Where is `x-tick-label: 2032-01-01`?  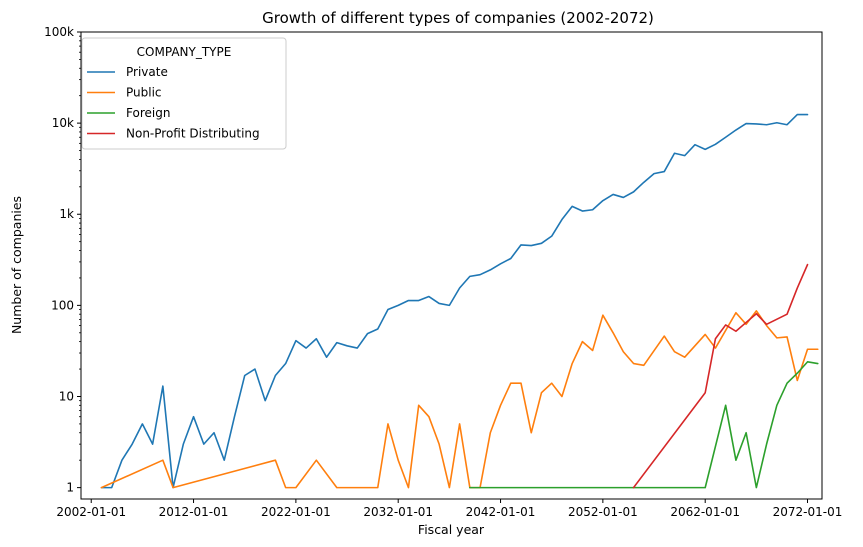
x-tick-label: 2032-01-01 is located at coordinates (398, 512).